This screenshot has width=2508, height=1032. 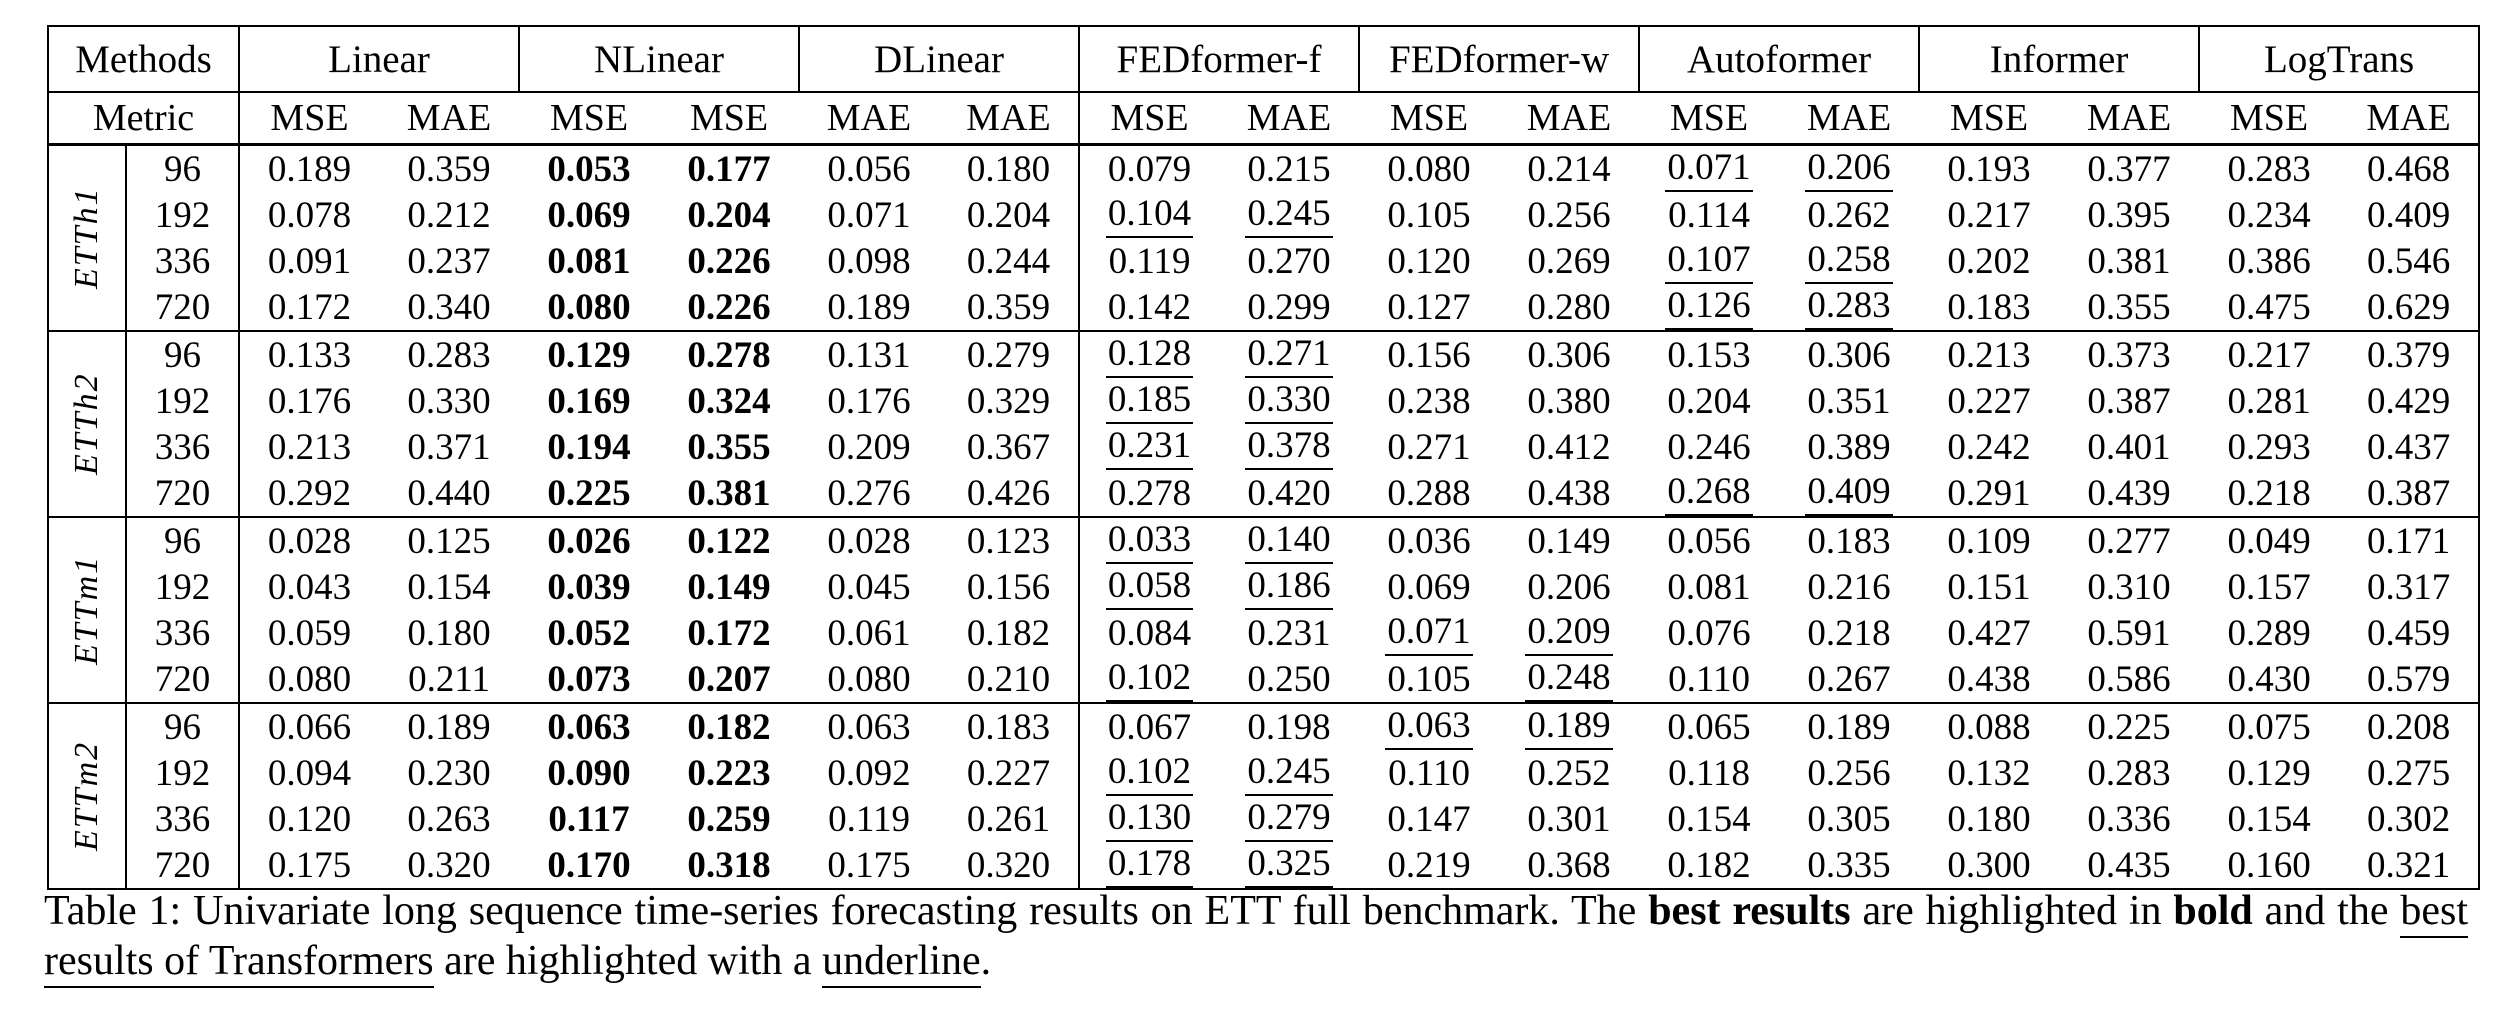 What do you see at coordinates (1429, 633) in the screenshot?
I see `value-cell: 0.071` at bounding box center [1429, 633].